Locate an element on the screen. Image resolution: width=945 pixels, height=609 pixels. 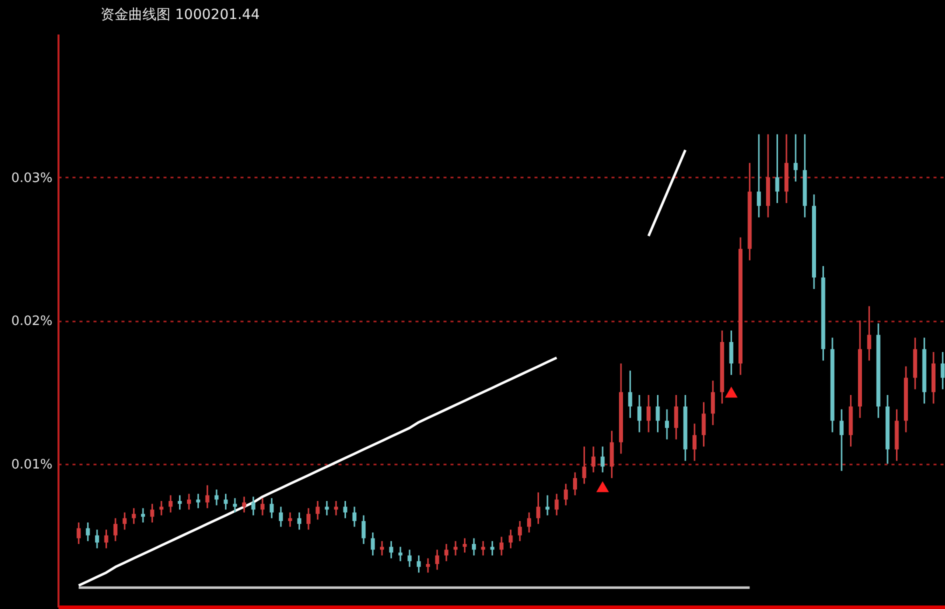
line-series is located at coordinates (667, 193).